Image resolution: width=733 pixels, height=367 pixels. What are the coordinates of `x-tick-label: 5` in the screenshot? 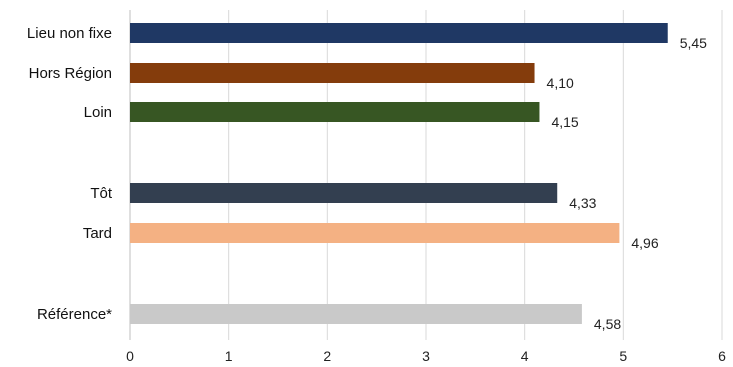 It's located at (623, 356).